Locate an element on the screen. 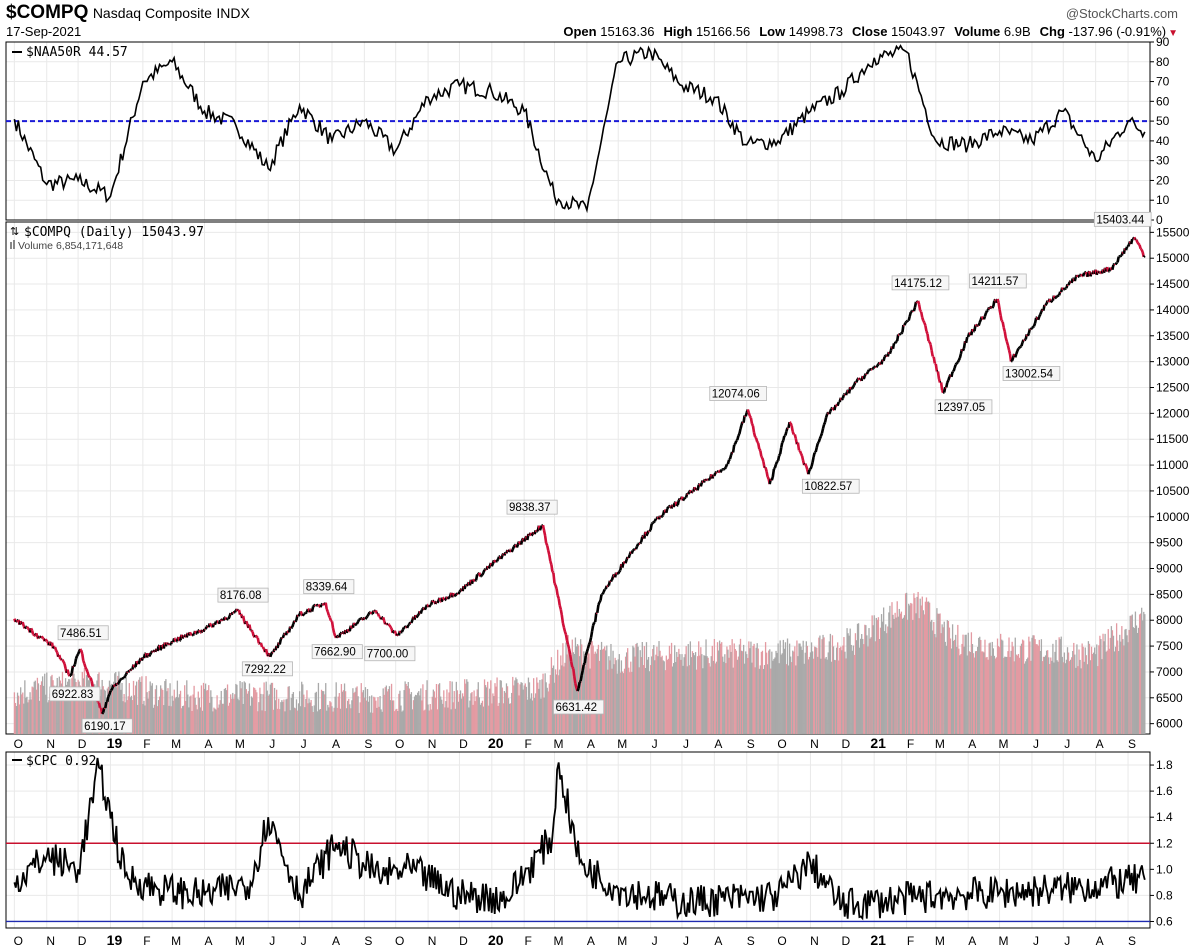 The height and width of the screenshot is (952, 1204). annotation-label-0: 7486.51 is located at coordinates (81, 634).